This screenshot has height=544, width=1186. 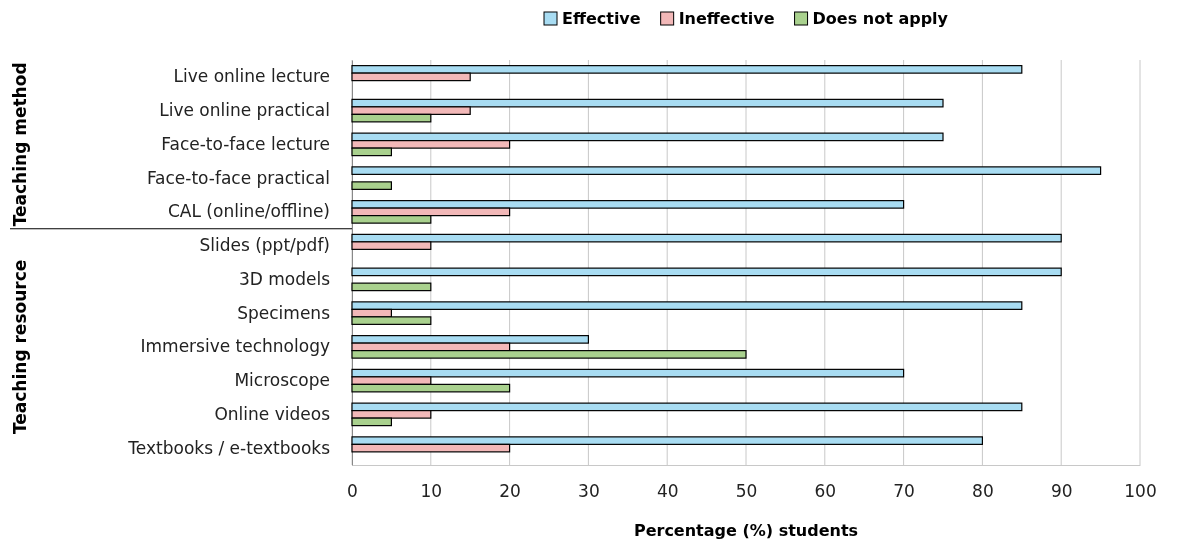 What do you see at coordinates (284, 278) in the screenshot?
I see `y-tick-label: 3D models` at bounding box center [284, 278].